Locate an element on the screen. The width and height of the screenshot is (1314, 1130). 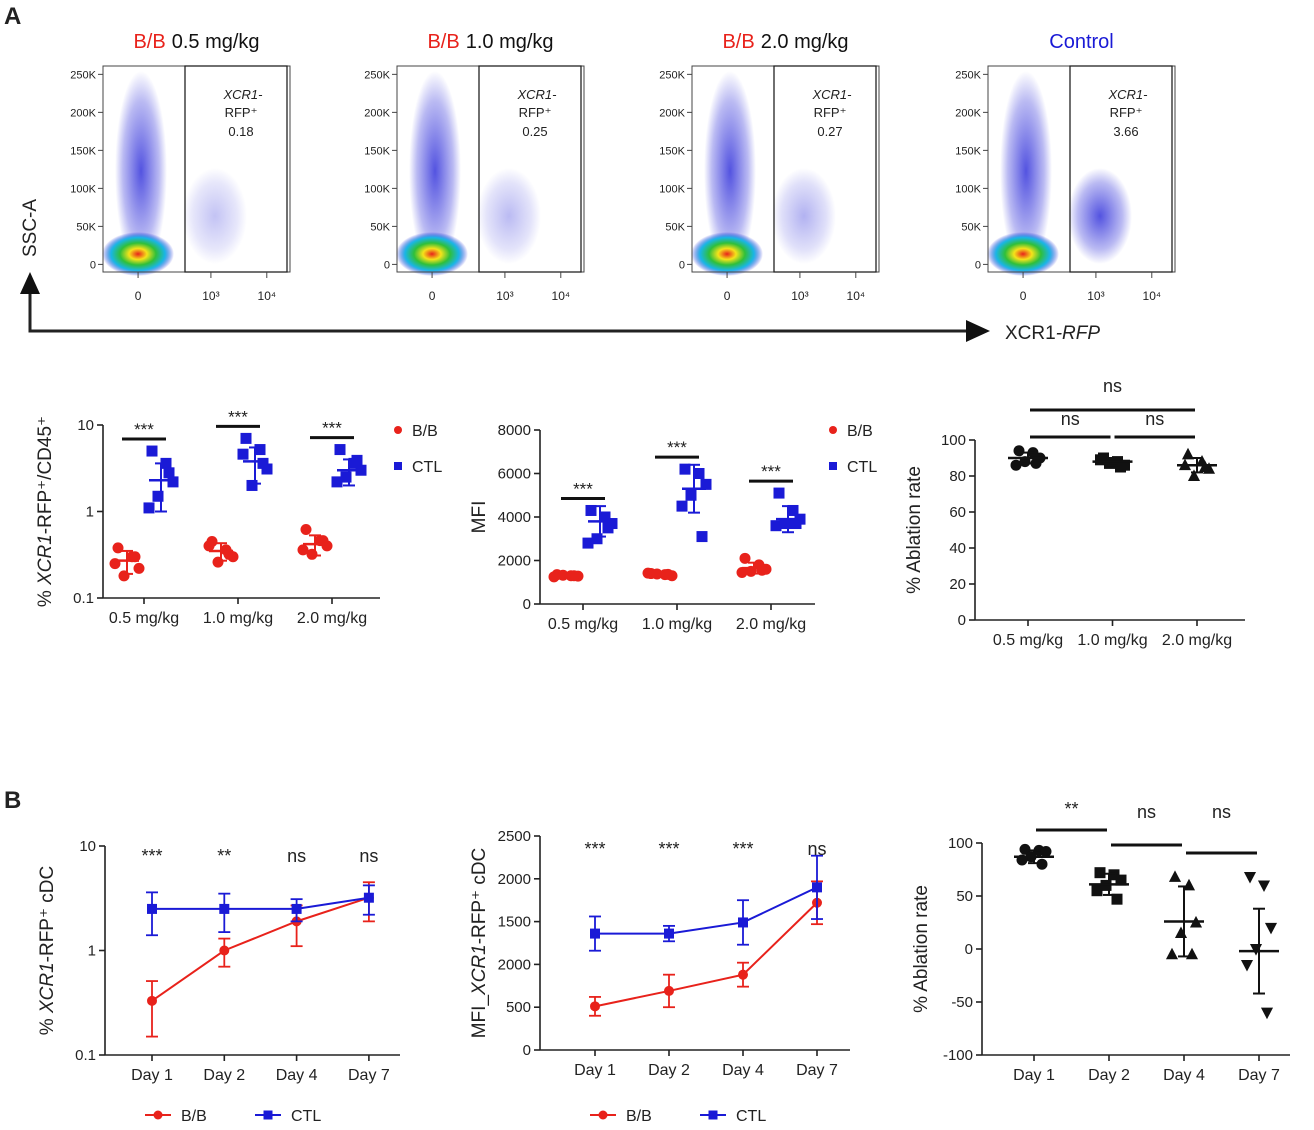
plot-title: B/B 1.0 mg/kg is located at coordinates (490, 42).